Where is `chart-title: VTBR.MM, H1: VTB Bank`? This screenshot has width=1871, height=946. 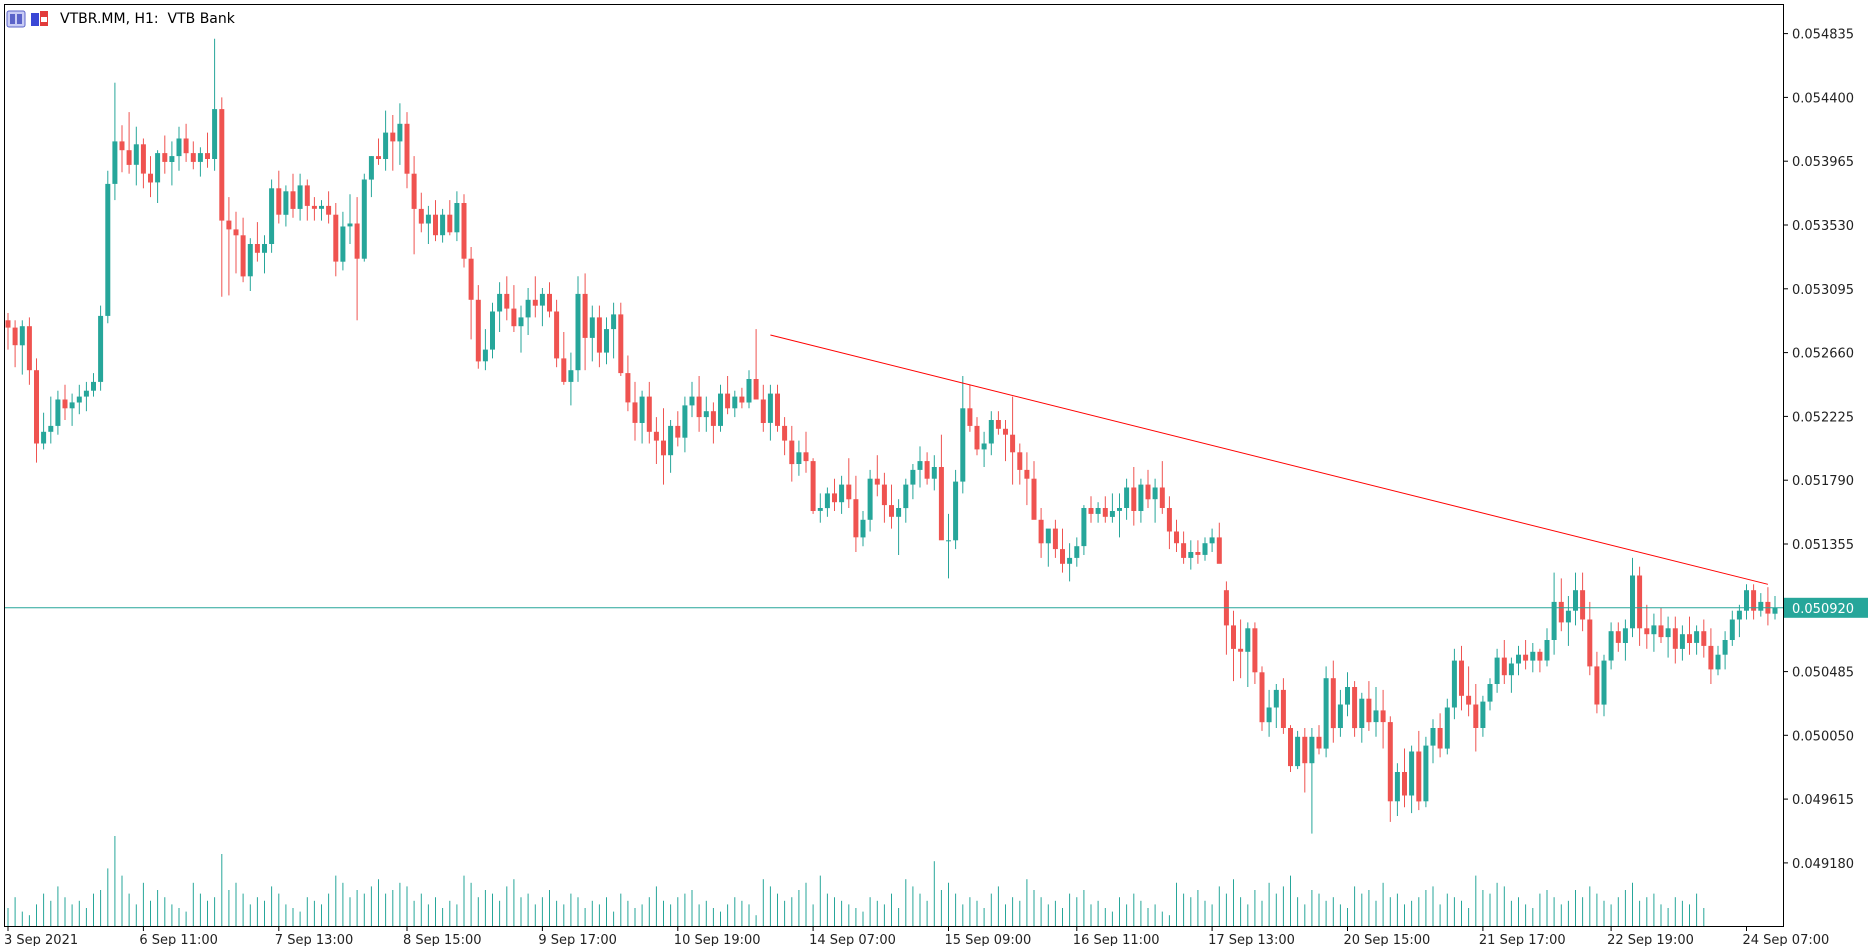
chart-title: VTBR.MM, H1: VTB Bank is located at coordinates (147, 19).